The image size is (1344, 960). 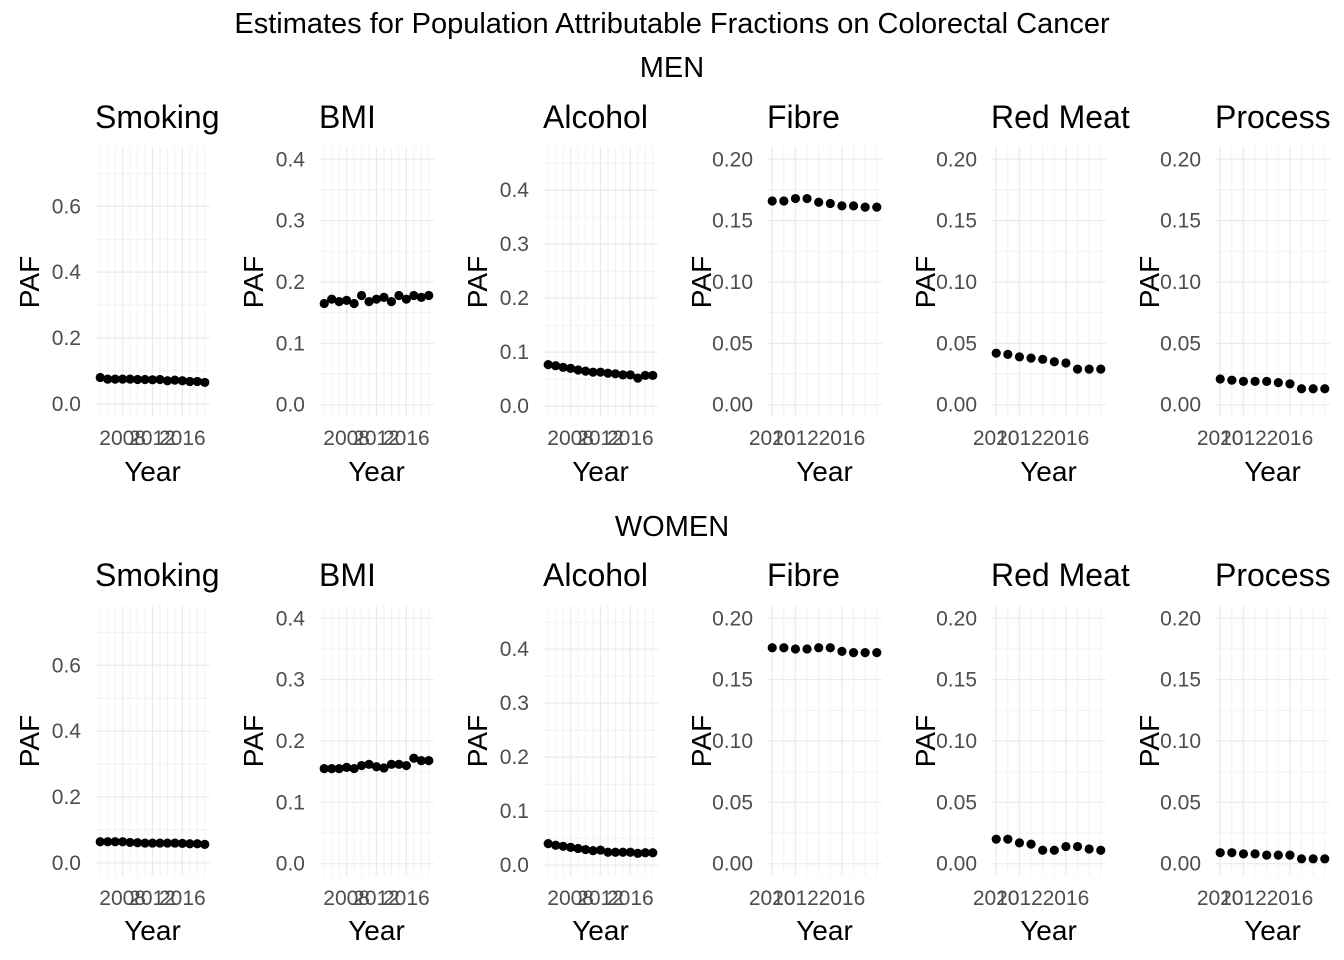 I want to click on y-tick-label: 0.6, so click(x=66, y=665).